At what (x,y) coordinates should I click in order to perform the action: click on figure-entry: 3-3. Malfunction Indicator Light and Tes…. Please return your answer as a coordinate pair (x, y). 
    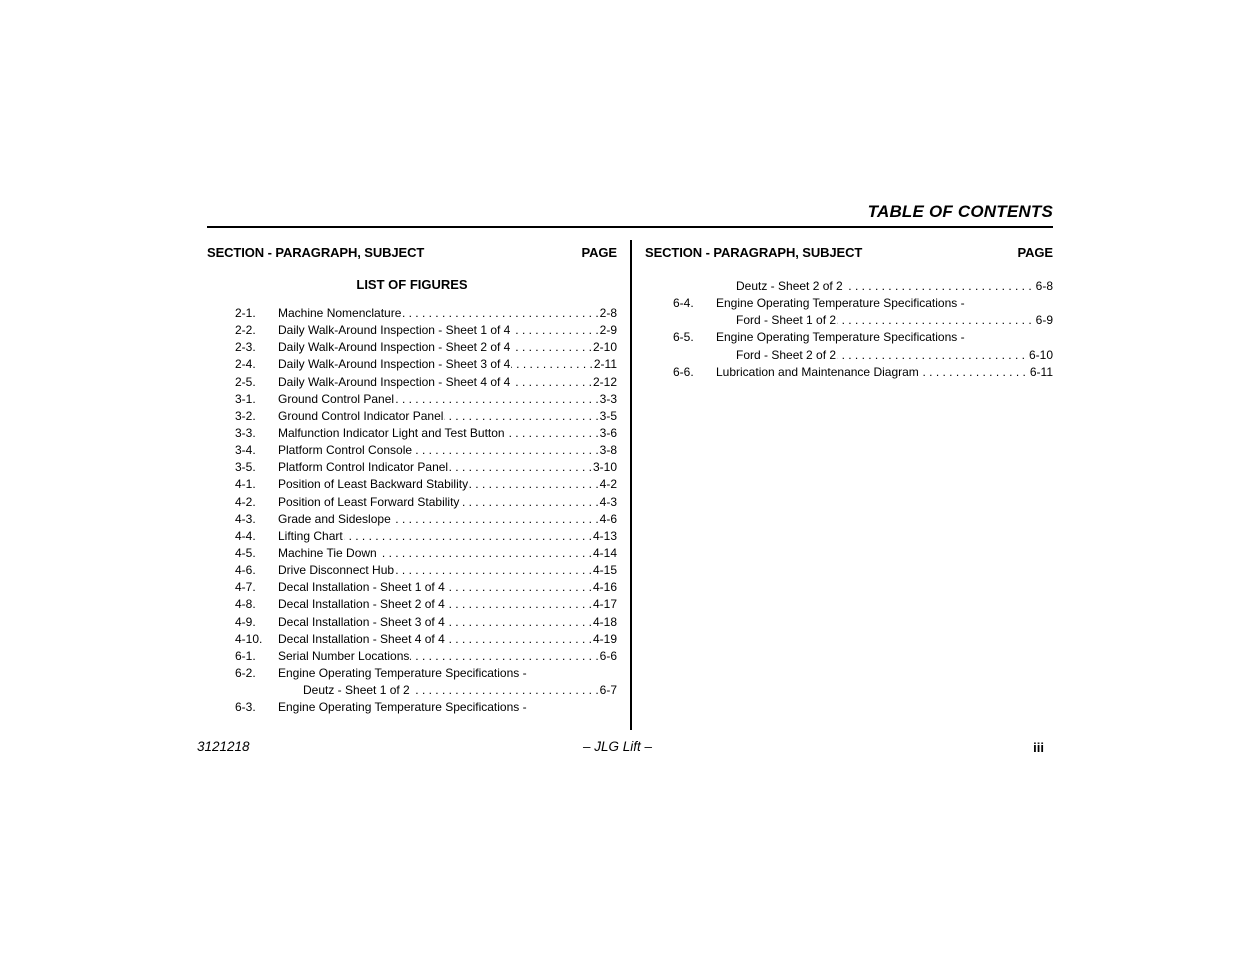
    Looking at the image, I should click on (412, 433).